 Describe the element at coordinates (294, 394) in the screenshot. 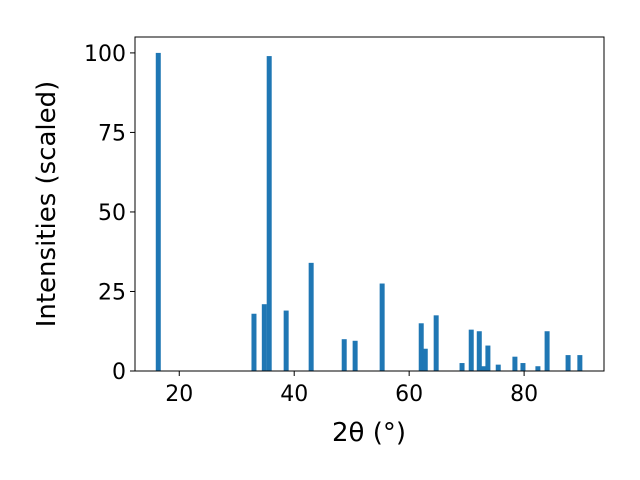

I see `x-tick-label: 40` at that location.